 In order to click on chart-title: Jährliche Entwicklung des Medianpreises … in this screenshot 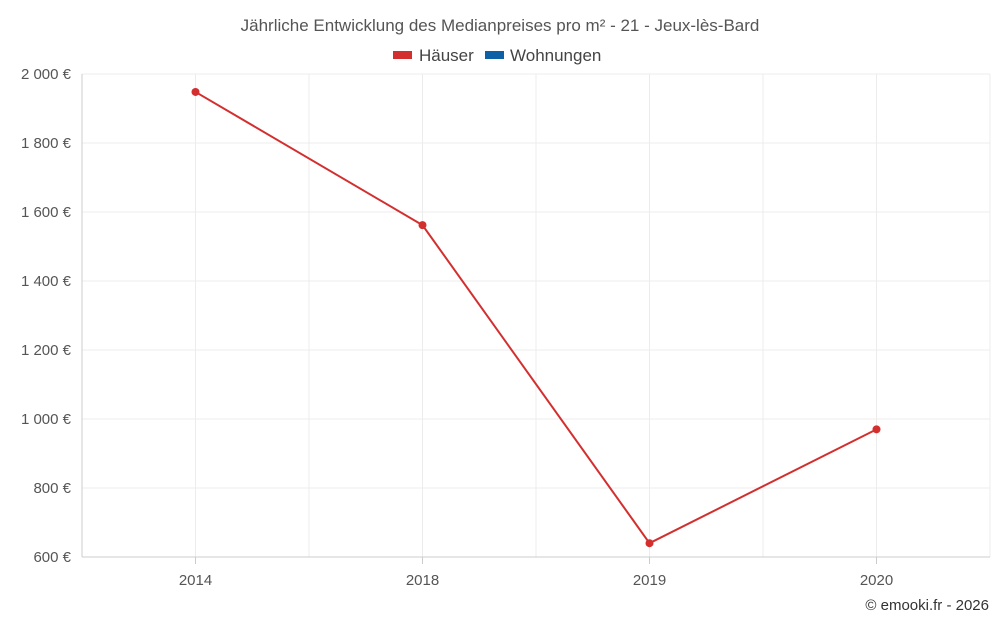, I will do `click(500, 25)`.